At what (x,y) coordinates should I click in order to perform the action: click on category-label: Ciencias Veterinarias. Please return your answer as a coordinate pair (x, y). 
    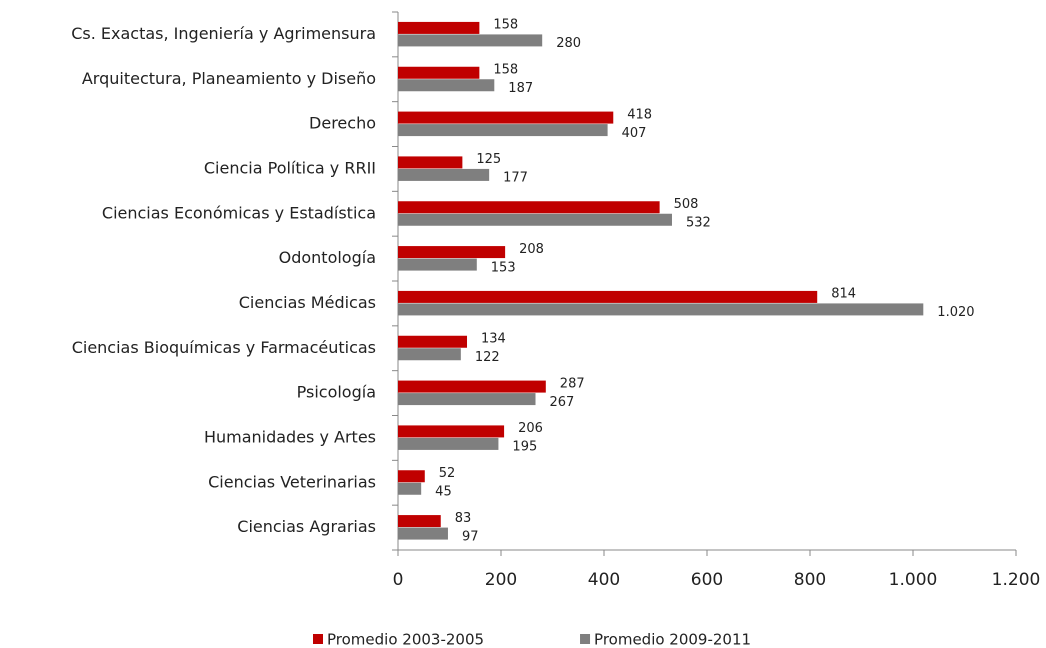
    Looking at the image, I should click on (292, 481).